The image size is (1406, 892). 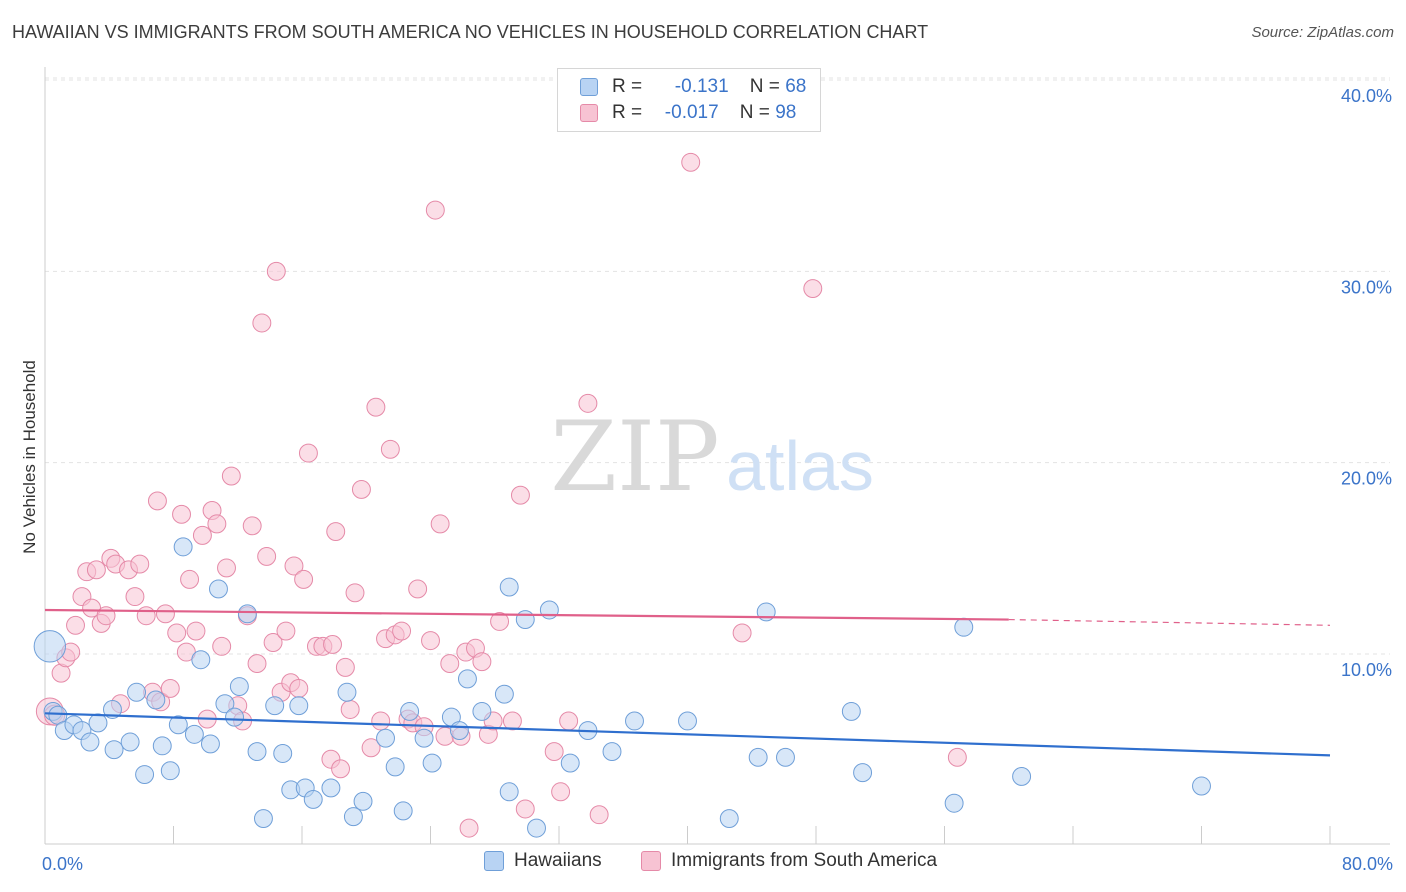 I want to click on legend-r-value: -0.131, so click(x=701, y=86).